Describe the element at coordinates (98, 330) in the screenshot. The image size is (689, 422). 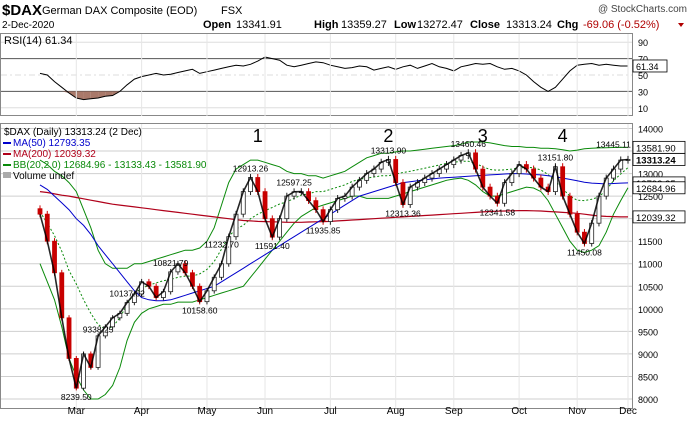
I see `price-label-9338.25: 9338.25` at that location.